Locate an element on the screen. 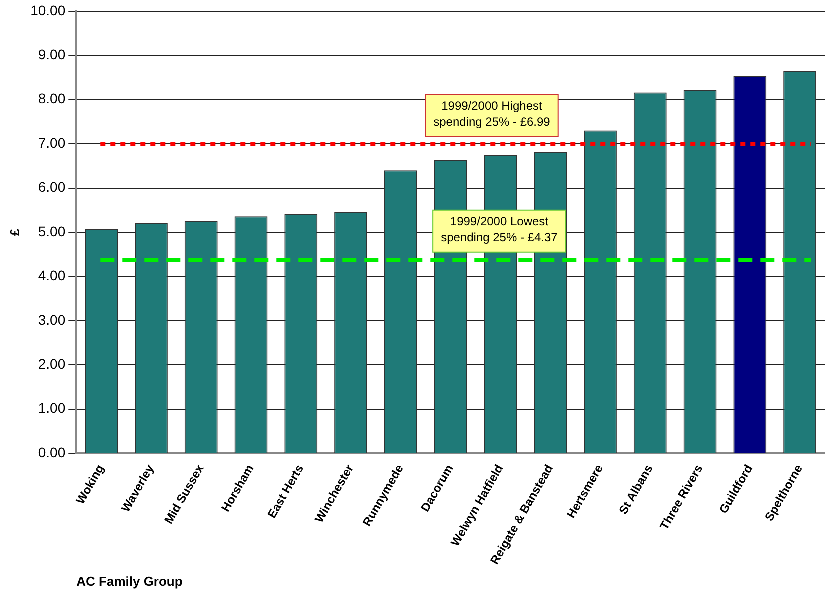 This screenshot has height=596, width=827. y-tick-label: 7.00 is located at coordinates (52, 142).